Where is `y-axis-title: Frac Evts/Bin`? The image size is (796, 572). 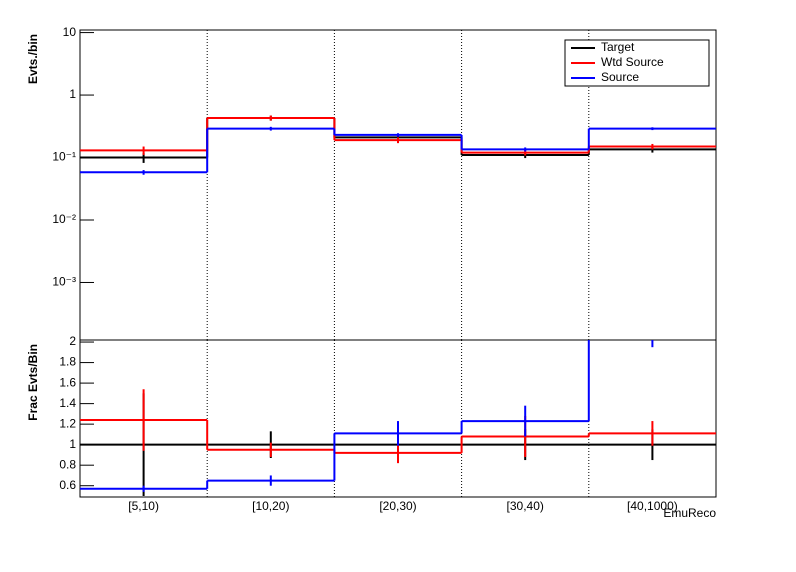 y-axis-title: Frac Evts/Bin is located at coordinates (33, 382).